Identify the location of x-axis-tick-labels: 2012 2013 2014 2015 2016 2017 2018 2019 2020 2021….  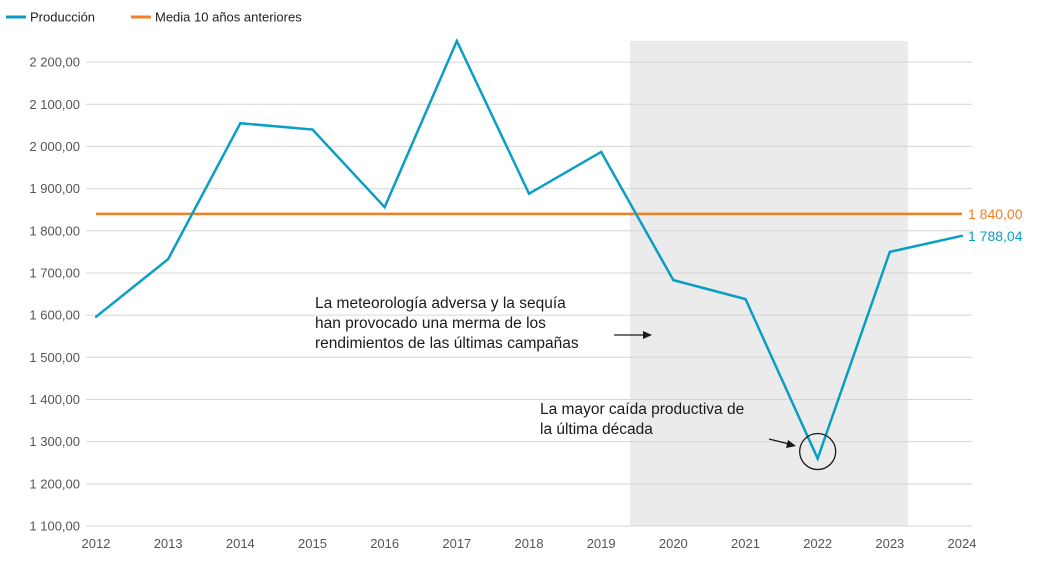
(529, 543).